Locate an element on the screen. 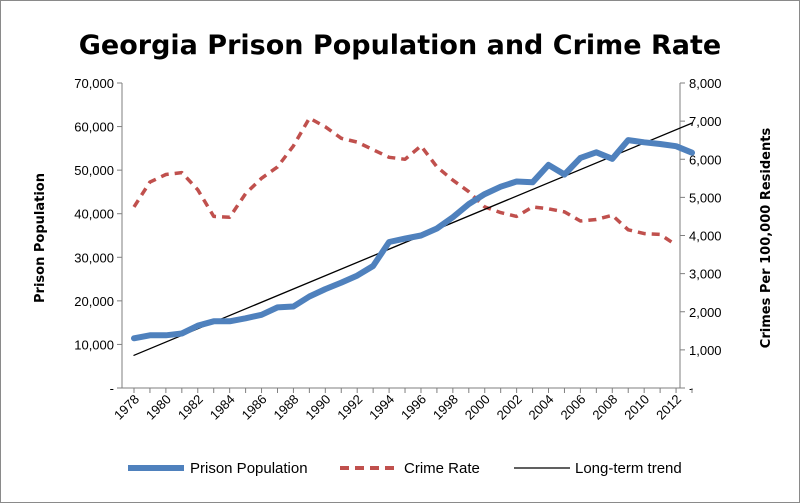 This screenshot has width=800, height=503. x-tick-label: 2002 is located at coordinates (509, 407).